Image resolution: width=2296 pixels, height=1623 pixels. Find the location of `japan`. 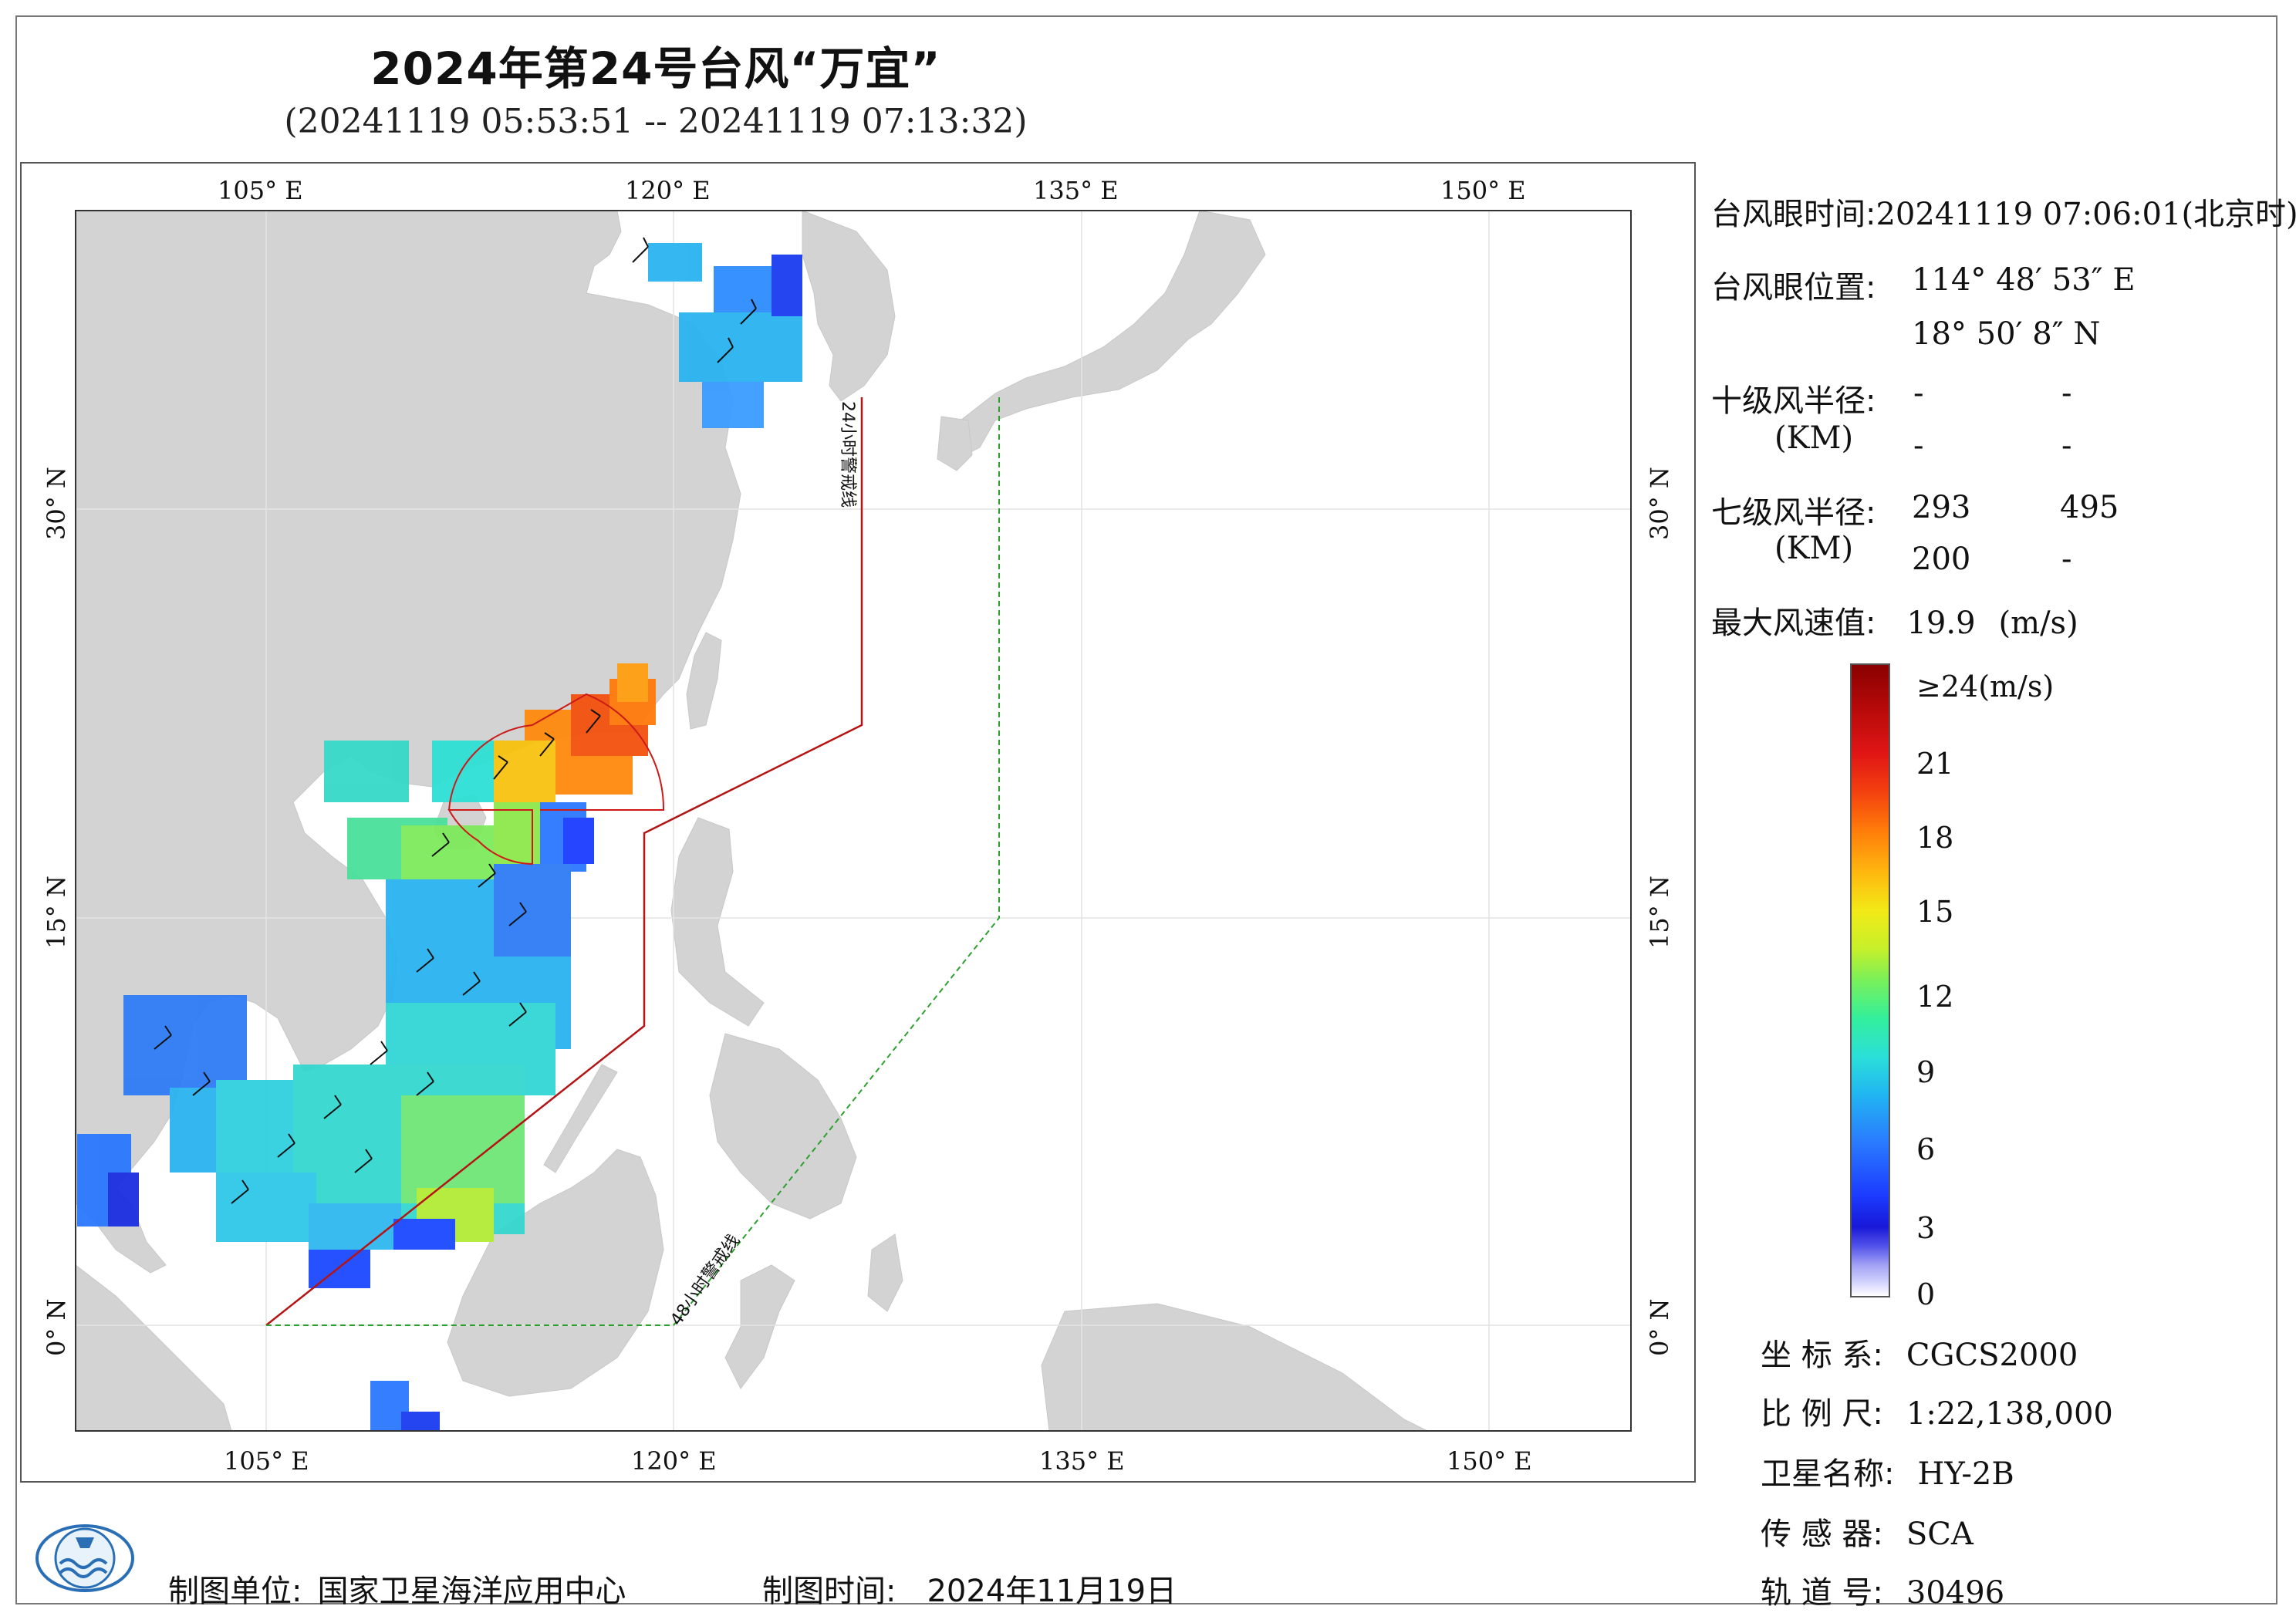

japan is located at coordinates (1103, 335).